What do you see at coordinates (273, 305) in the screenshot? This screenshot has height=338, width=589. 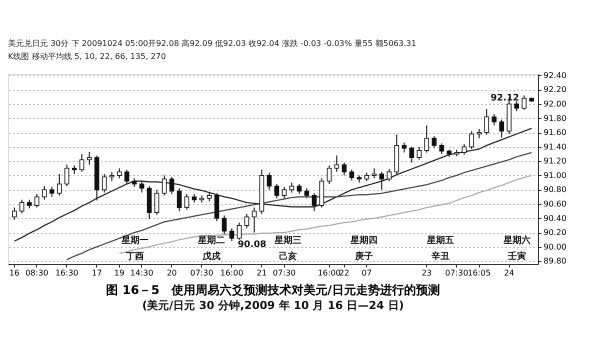 I see `text: (美元/日元 30 分钟,2009 年 10 月 16 日—24 日)` at bounding box center [273, 305].